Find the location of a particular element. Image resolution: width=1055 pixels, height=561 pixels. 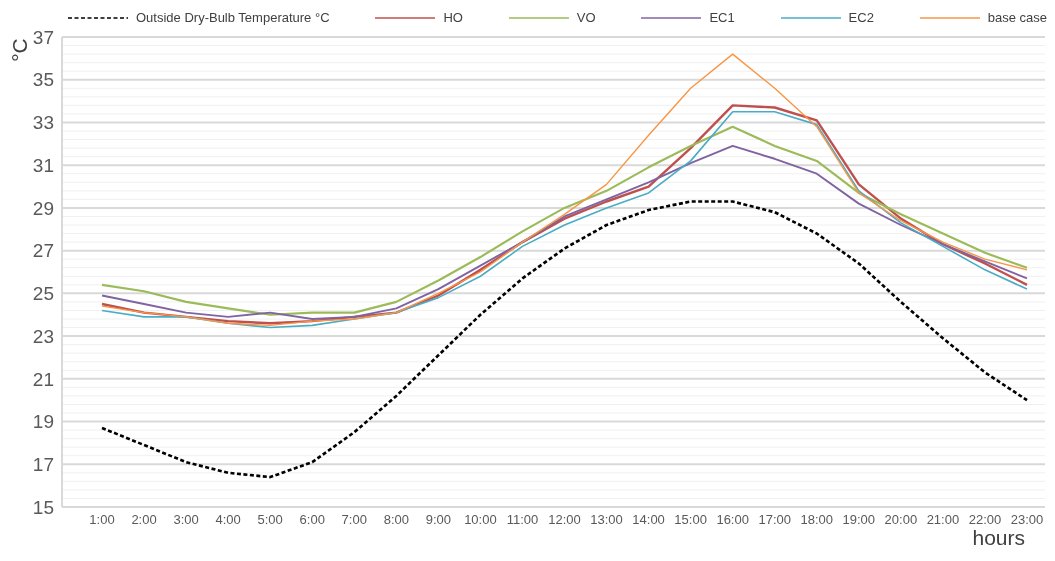

y-tick-label: 19 is located at coordinates (43, 422).